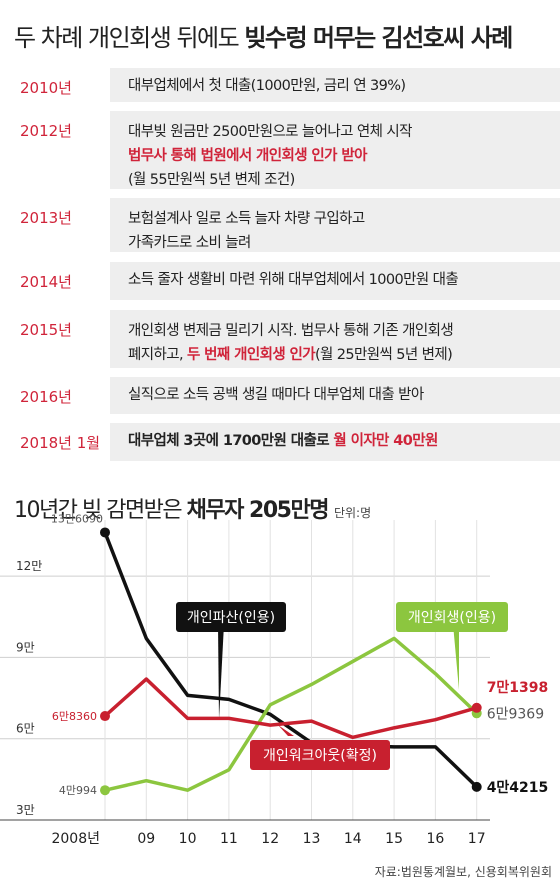 The height and width of the screenshot is (891, 560). I want to click on x-tick-label: 16, so click(435, 839).